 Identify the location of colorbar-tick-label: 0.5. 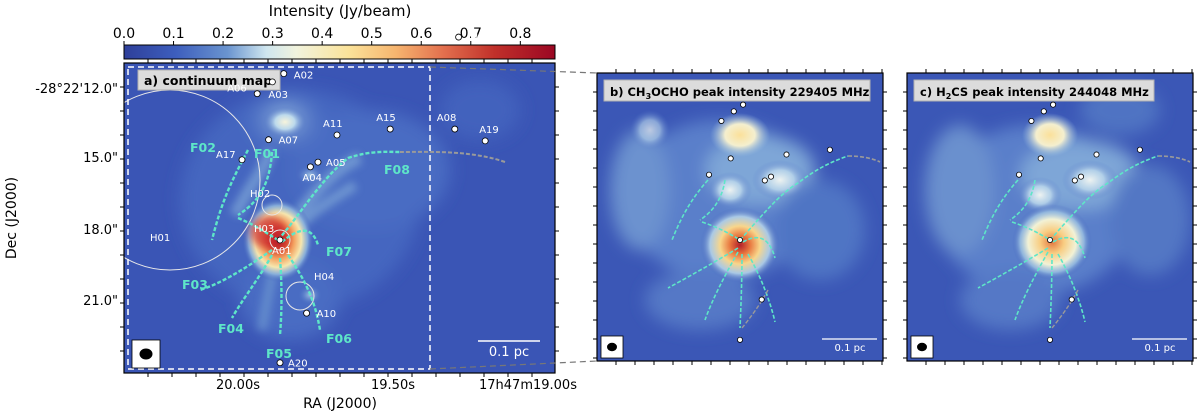
(372, 34).